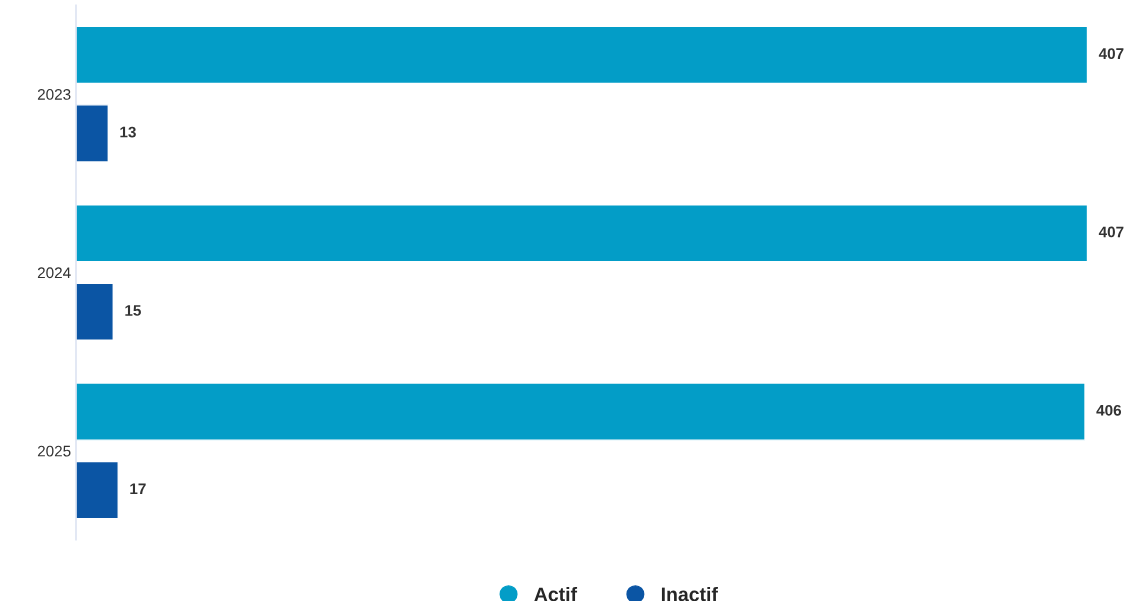 The height and width of the screenshot is (601, 1131). Describe the element at coordinates (54, 94) in the screenshot. I see `y-tick-label: 2023` at that location.